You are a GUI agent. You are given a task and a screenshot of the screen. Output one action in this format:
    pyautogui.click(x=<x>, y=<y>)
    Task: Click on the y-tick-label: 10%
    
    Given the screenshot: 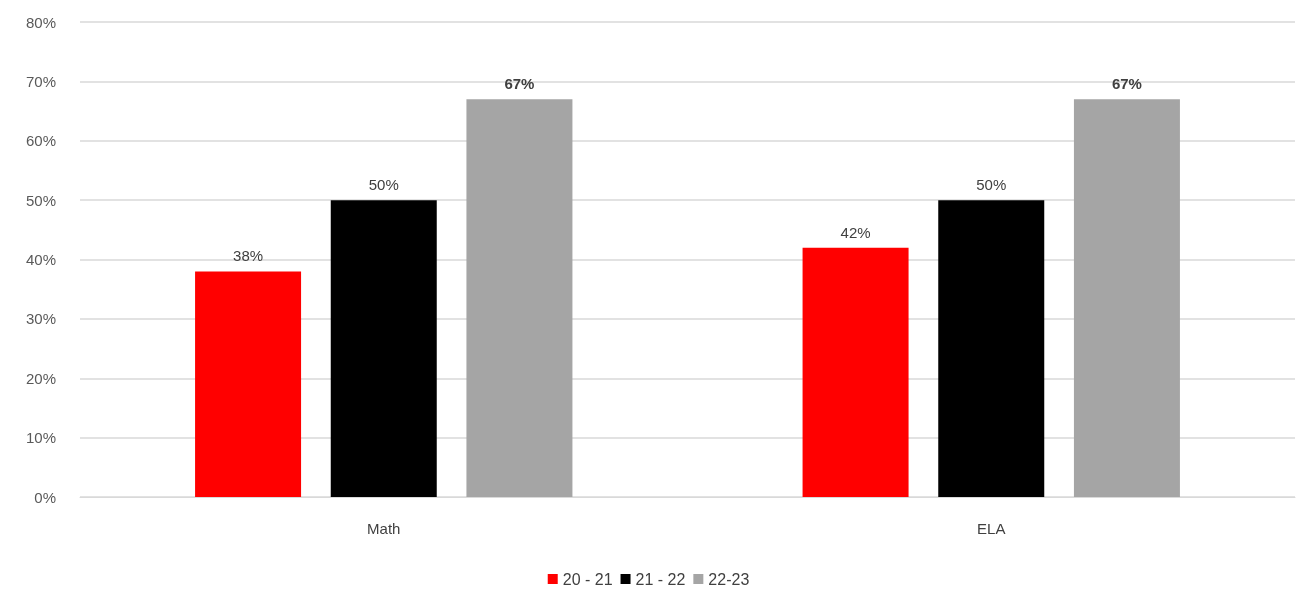 What is the action you would take?
    pyautogui.click(x=40, y=438)
    